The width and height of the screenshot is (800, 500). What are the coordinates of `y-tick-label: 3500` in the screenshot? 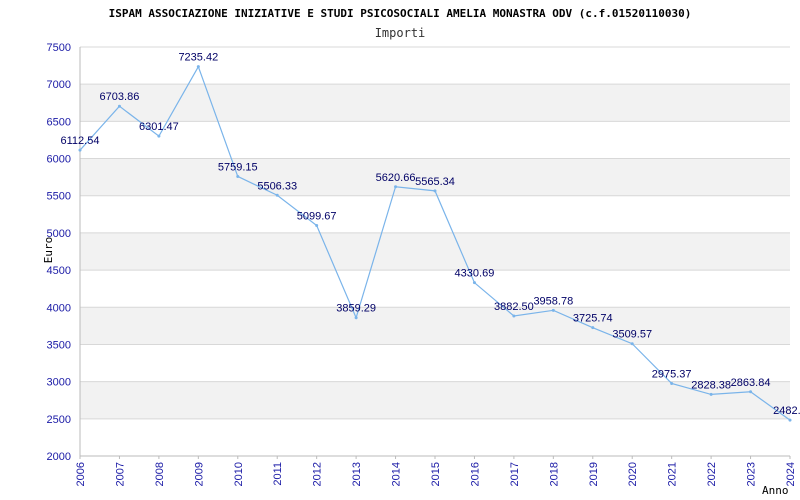 It's located at (59, 345).